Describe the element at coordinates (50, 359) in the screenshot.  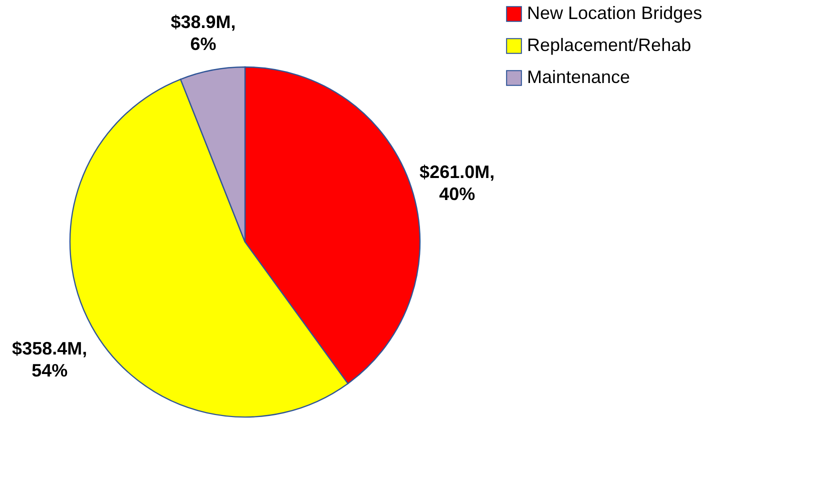
I see `data-label: $358.4M, 54%` at that location.